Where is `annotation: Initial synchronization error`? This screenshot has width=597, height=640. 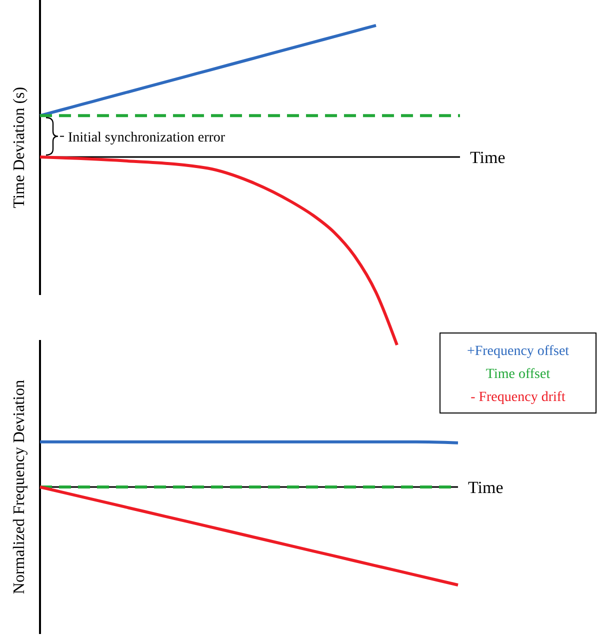
annotation: Initial synchronization error is located at coordinates (147, 138).